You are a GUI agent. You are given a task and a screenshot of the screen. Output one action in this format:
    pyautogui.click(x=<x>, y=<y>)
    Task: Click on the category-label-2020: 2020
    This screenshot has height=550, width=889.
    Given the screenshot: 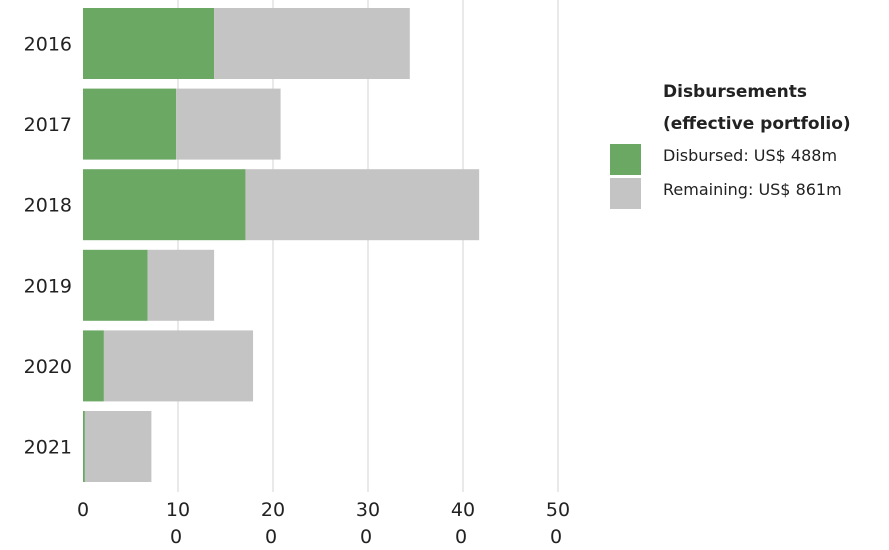 What is the action you would take?
    pyautogui.click(x=48, y=367)
    